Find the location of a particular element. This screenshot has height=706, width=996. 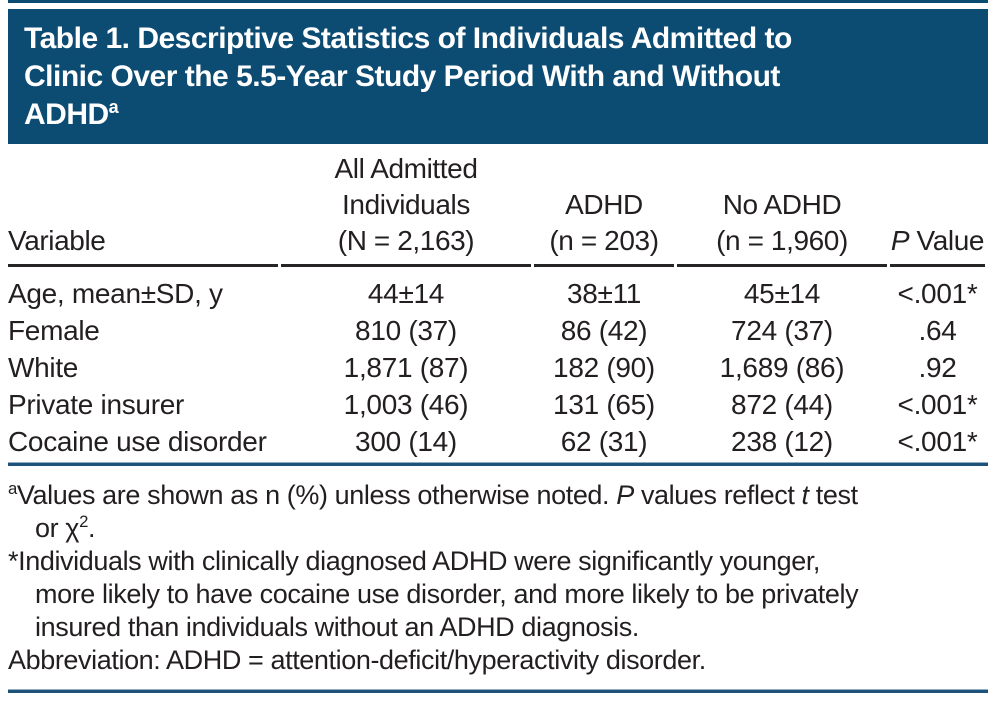

cell-all-admitted: 1,871 (87) is located at coordinates (406, 367).